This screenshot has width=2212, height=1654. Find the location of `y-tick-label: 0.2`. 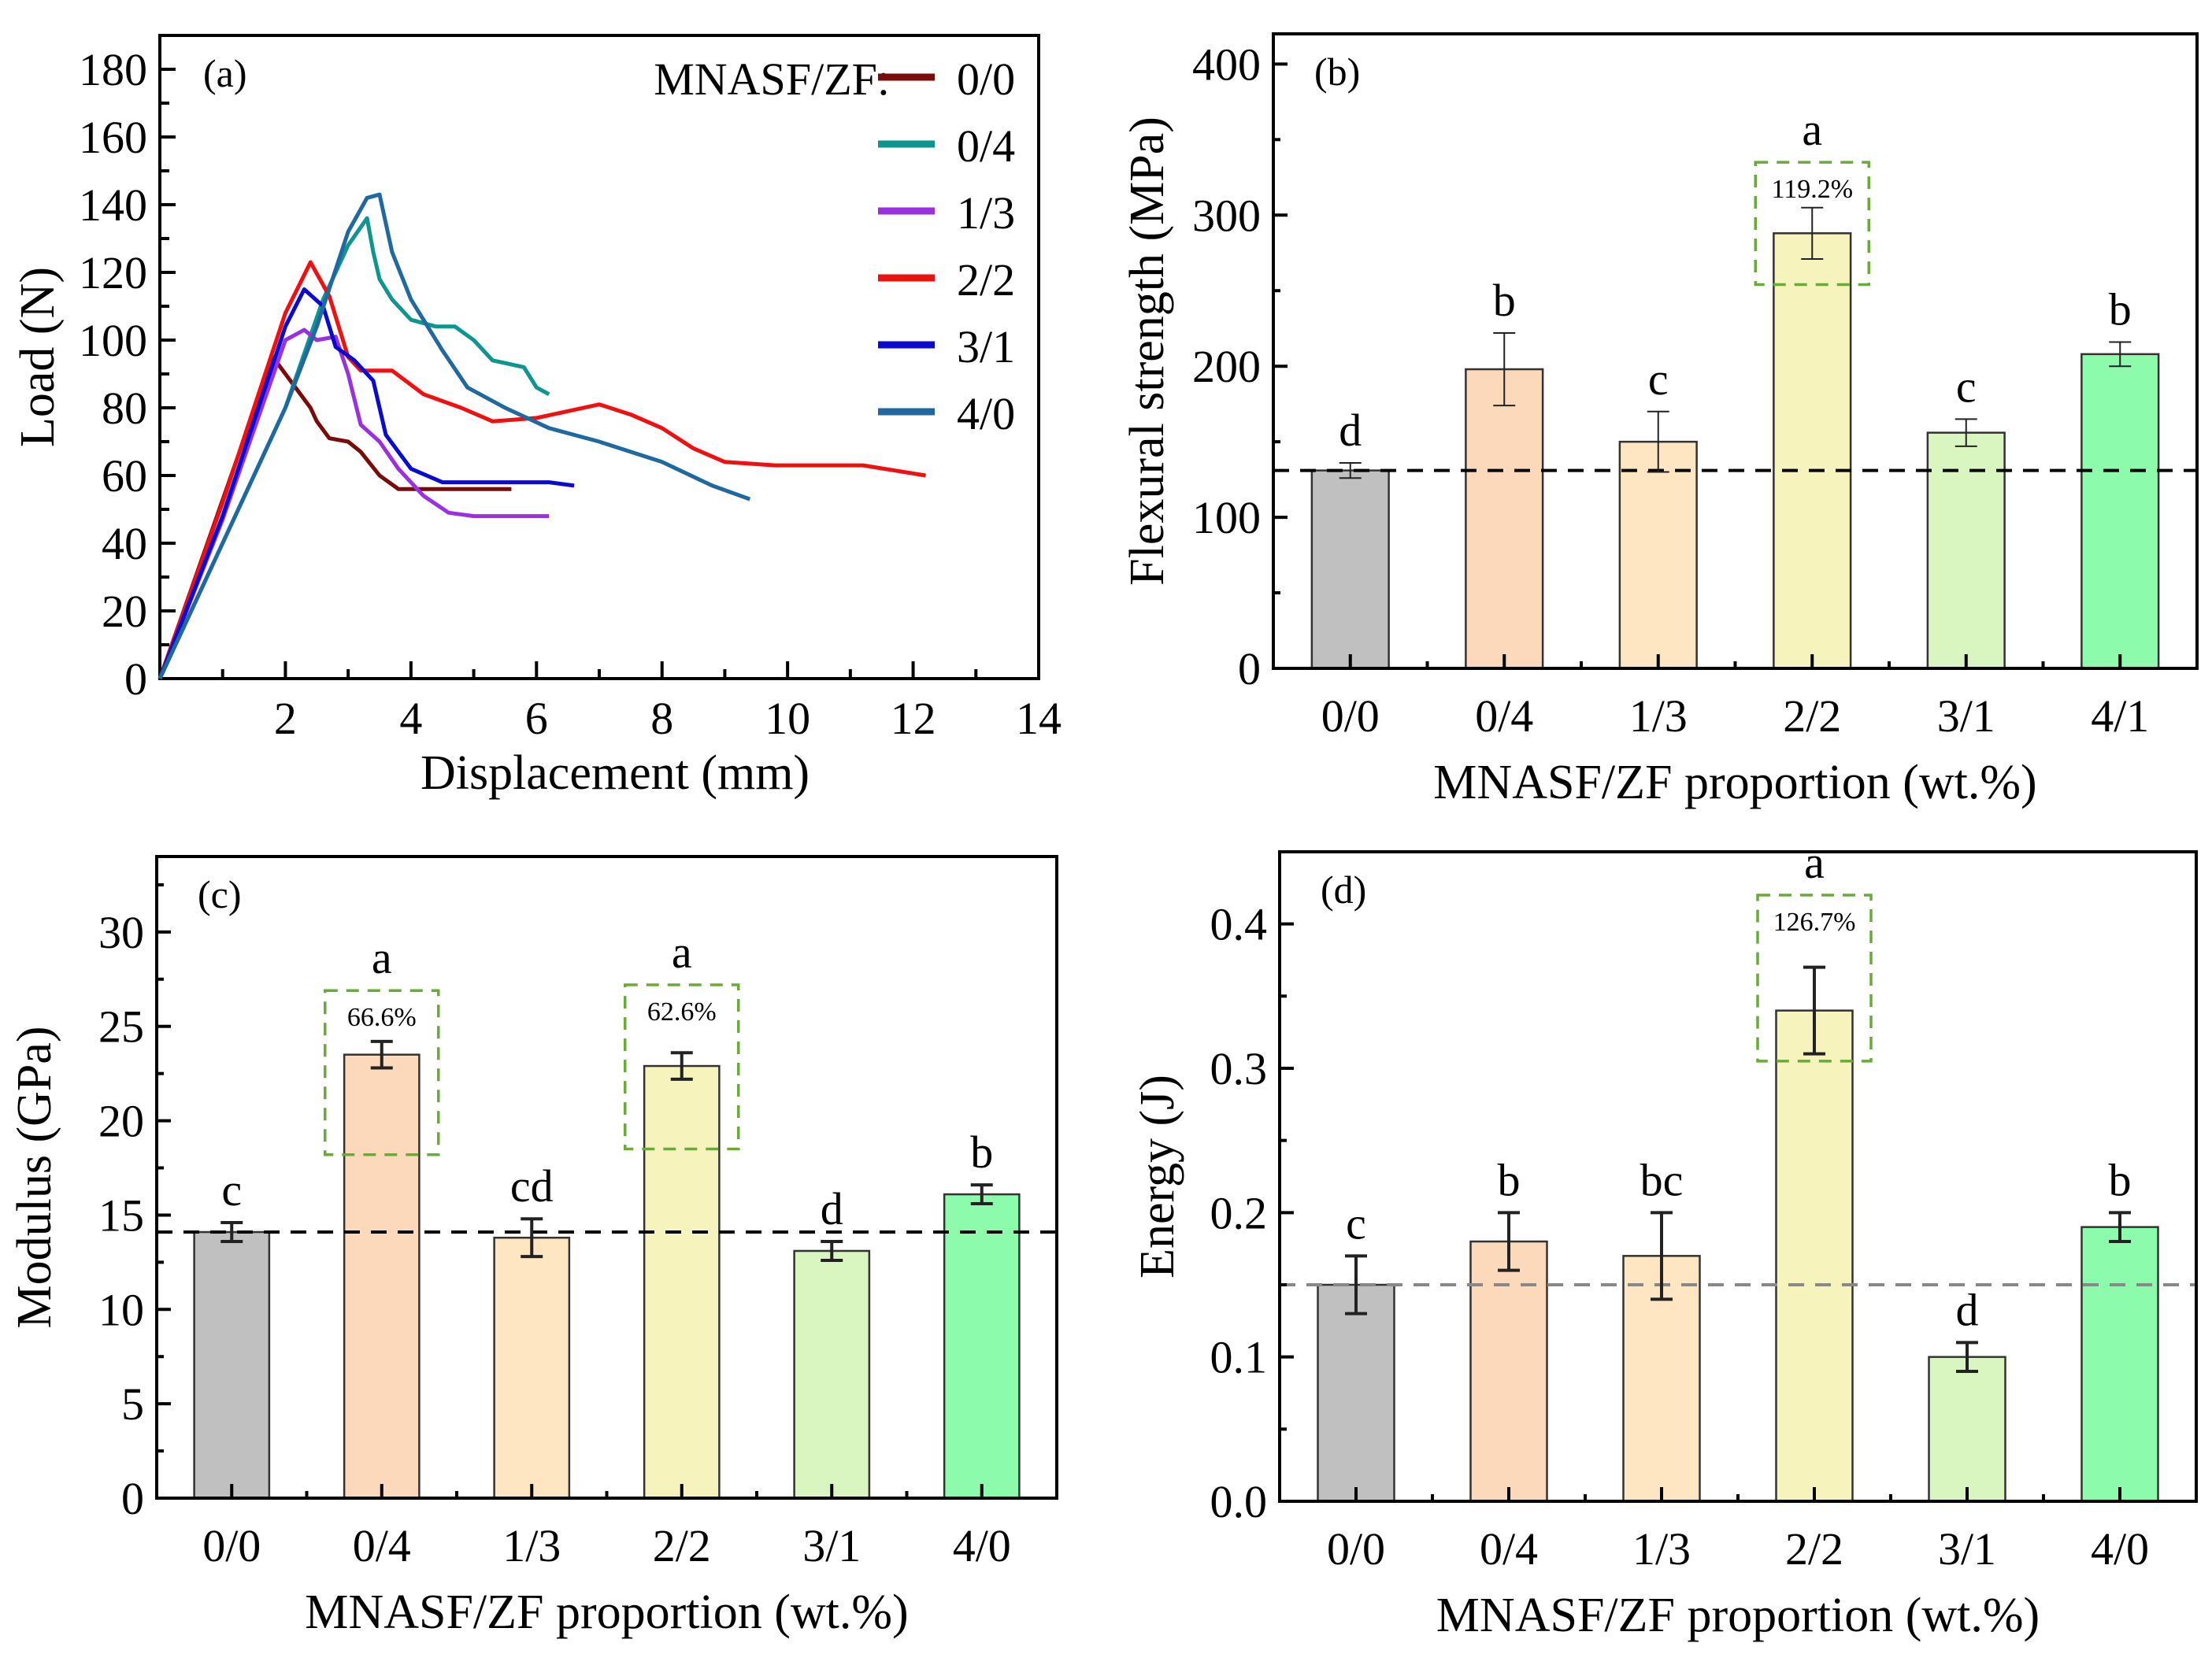

y-tick-label: 0.2 is located at coordinates (1239, 1212).